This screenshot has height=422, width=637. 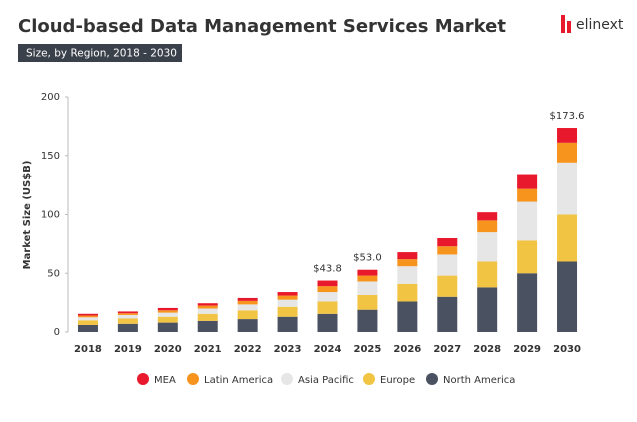 I want to click on x-tick-label: 2018, so click(x=88, y=349).